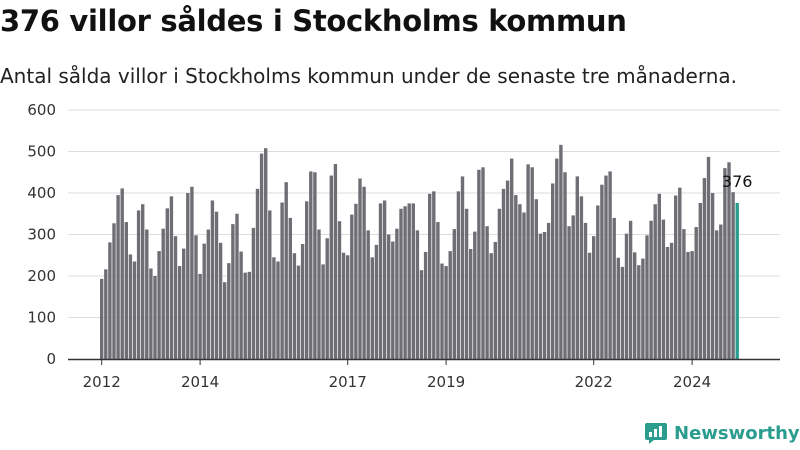 The width and height of the screenshot is (800, 450). What do you see at coordinates (102, 382) in the screenshot?
I see `x-tick-label: 2012` at bounding box center [102, 382].